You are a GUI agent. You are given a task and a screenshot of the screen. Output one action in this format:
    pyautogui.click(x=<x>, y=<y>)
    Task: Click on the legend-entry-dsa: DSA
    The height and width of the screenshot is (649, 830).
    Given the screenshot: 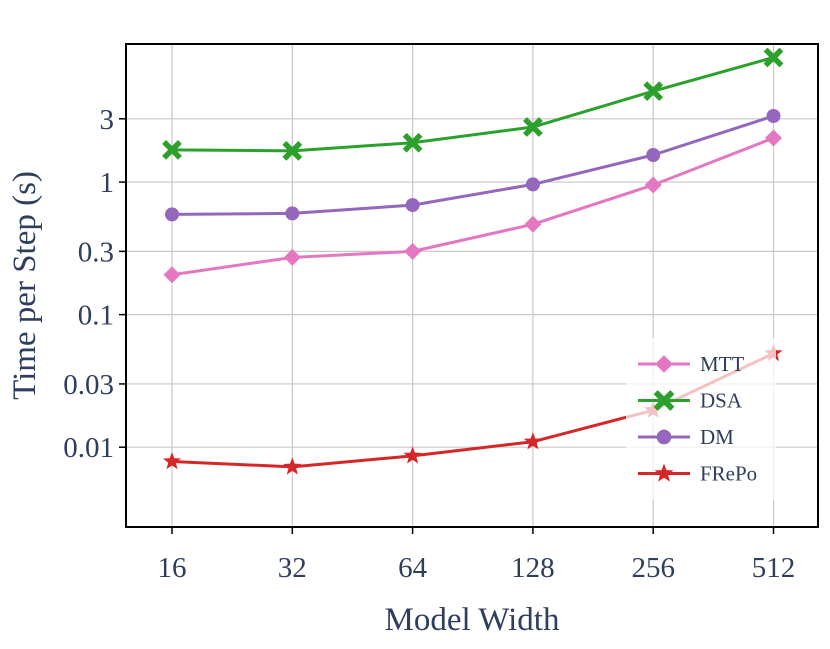 What is the action you would take?
    pyautogui.click(x=690, y=401)
    